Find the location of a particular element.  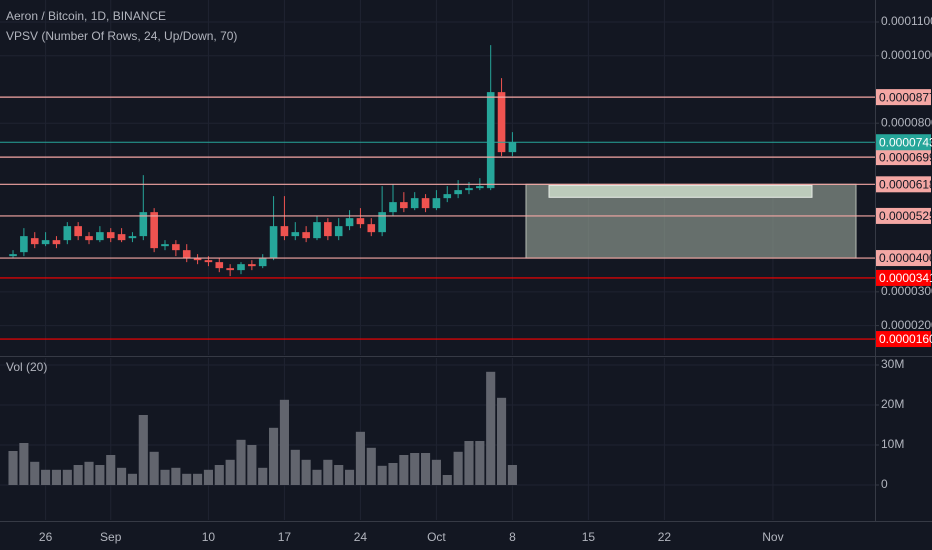

x-tick-label: Oct is located at coordinates (436, 537).